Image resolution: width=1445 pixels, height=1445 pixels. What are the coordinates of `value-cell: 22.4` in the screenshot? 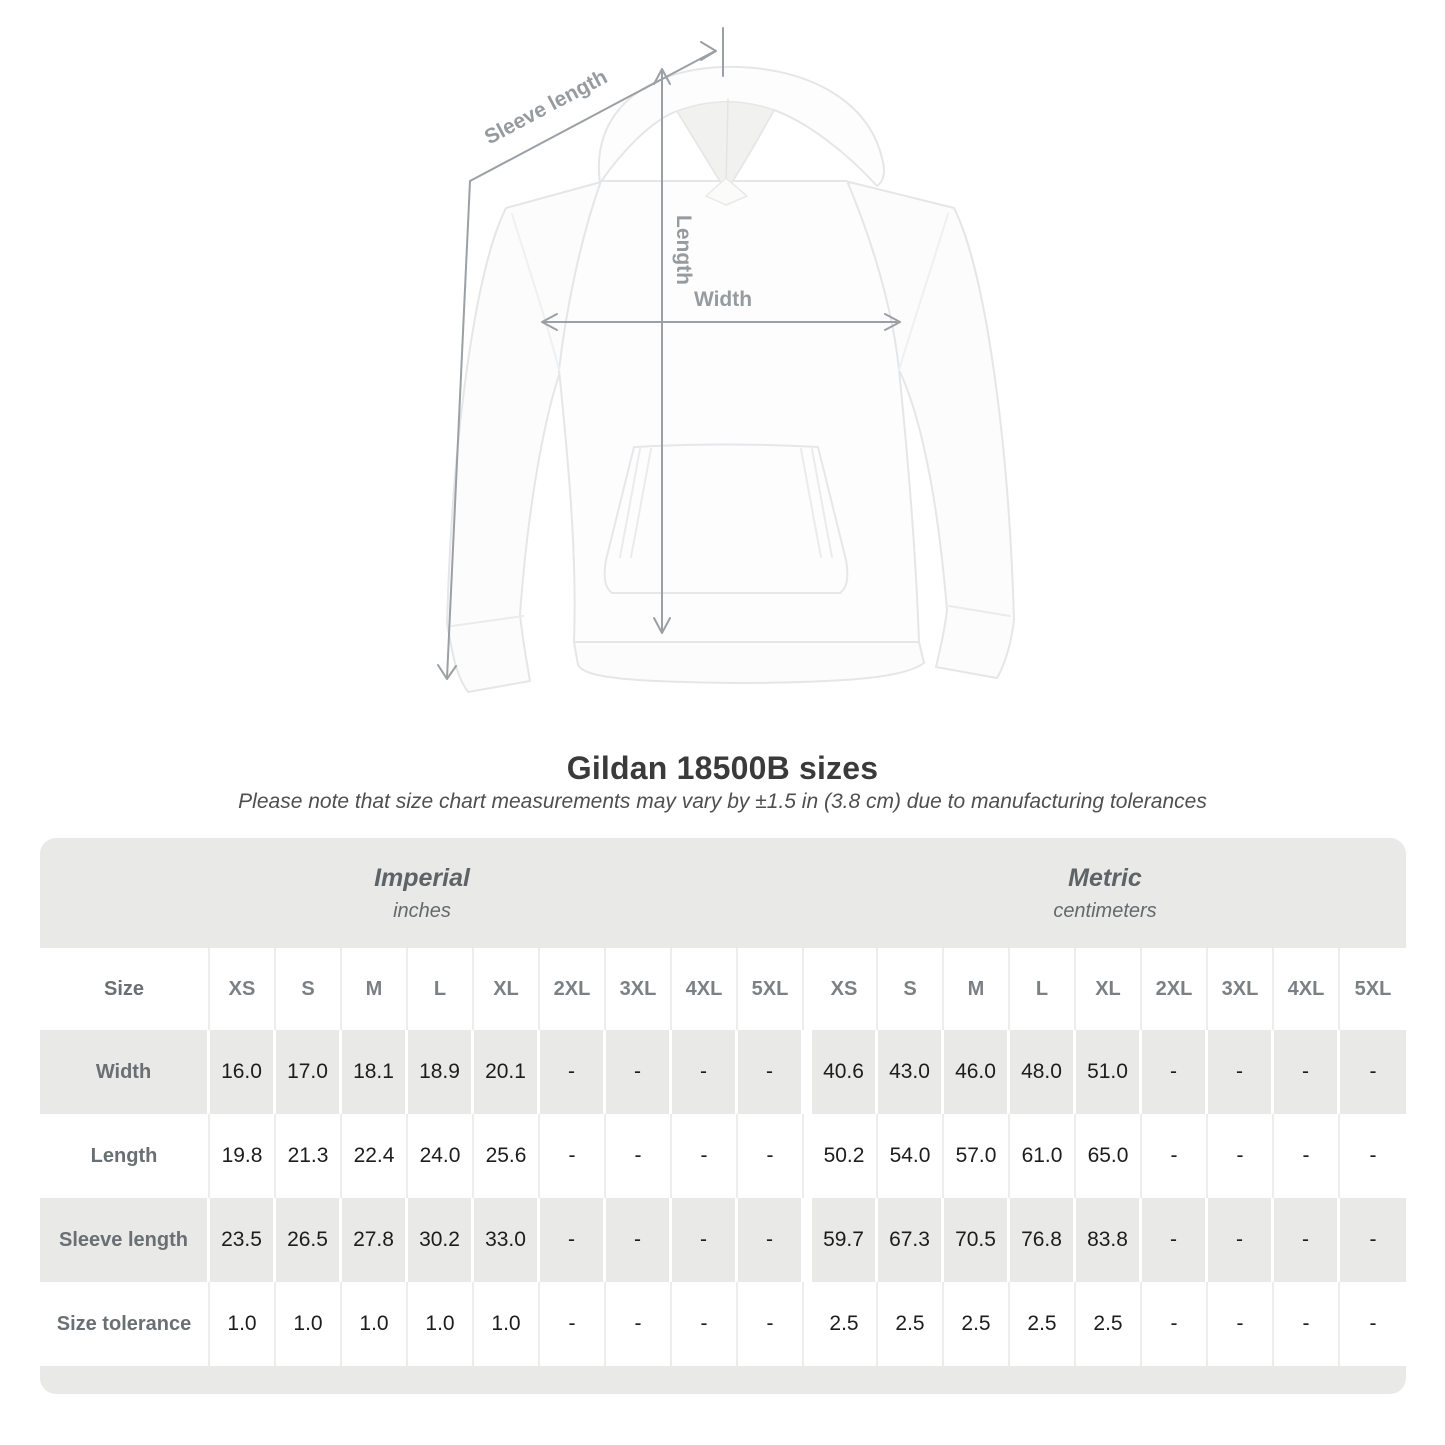 It's located at (375, 1156).